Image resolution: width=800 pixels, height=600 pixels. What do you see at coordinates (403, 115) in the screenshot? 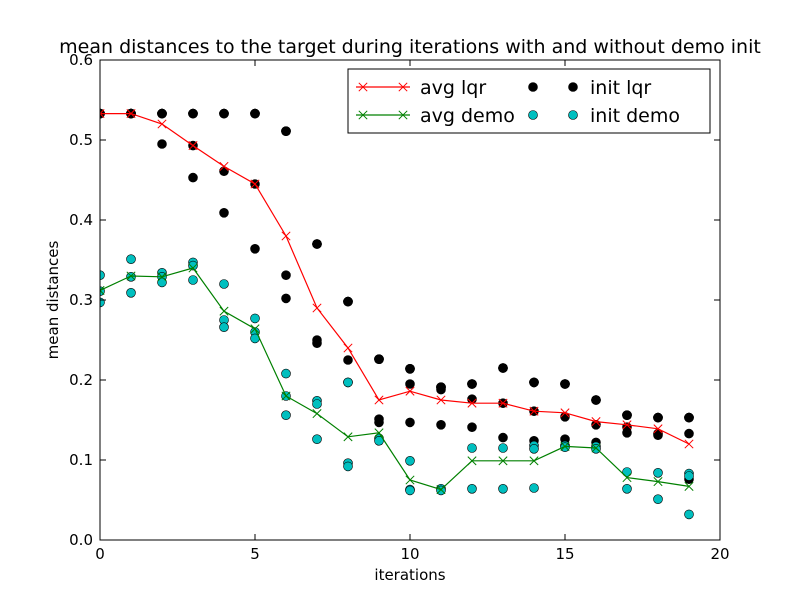
I see `legend-avg-demo-marker-b` at bounding box center [403, 115].